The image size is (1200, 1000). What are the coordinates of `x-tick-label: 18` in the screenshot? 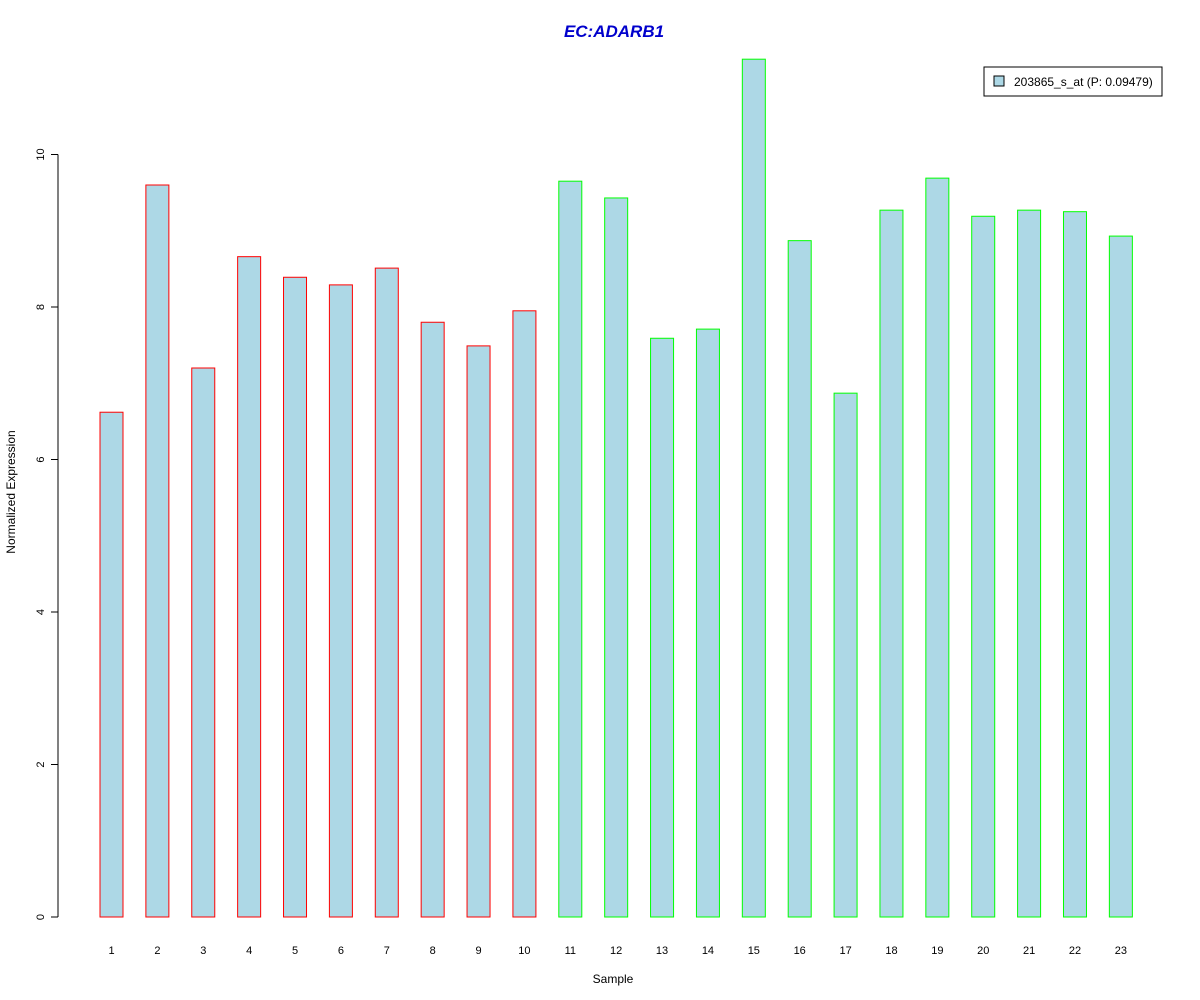 It's located at (891, 951).